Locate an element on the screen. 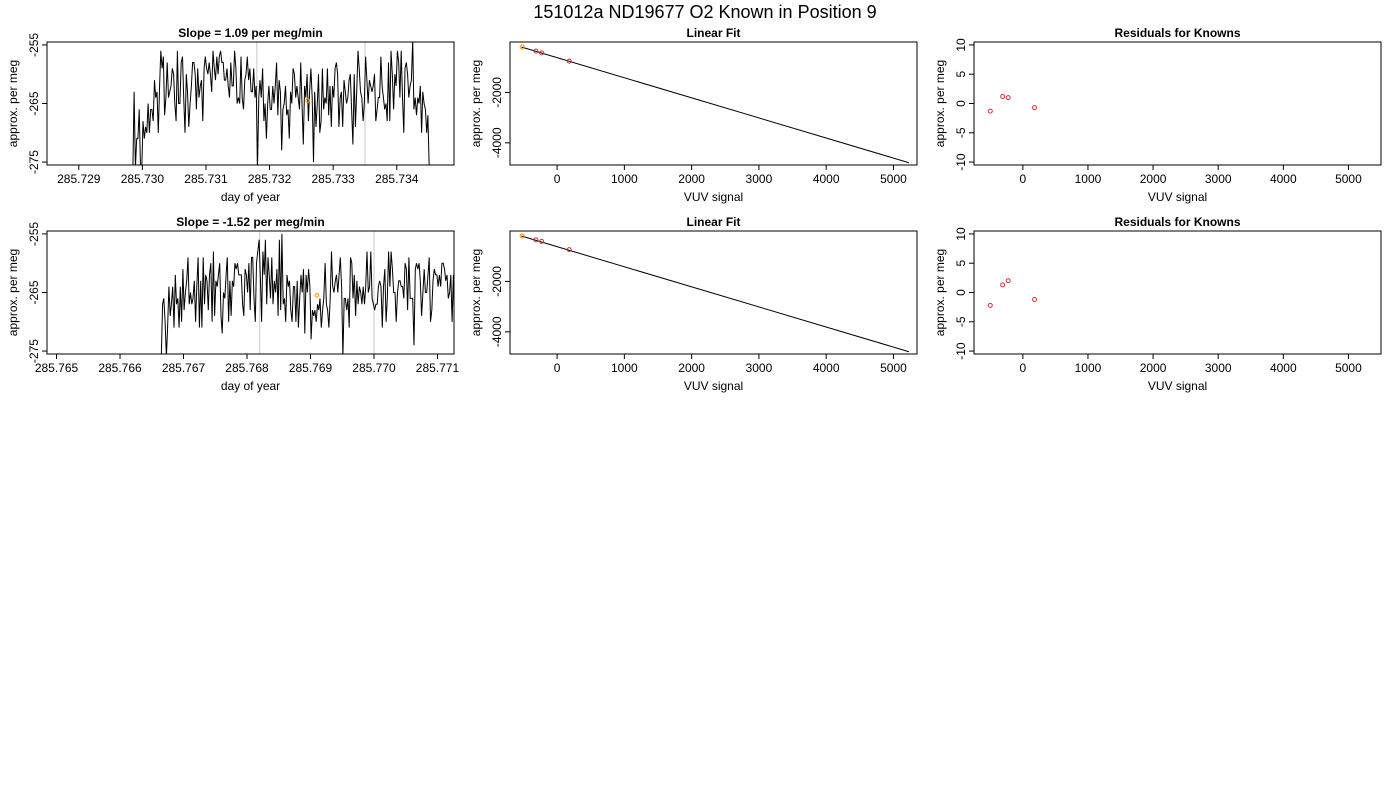  x-tick-label: 285.733 is located at coordinates (333, 179).